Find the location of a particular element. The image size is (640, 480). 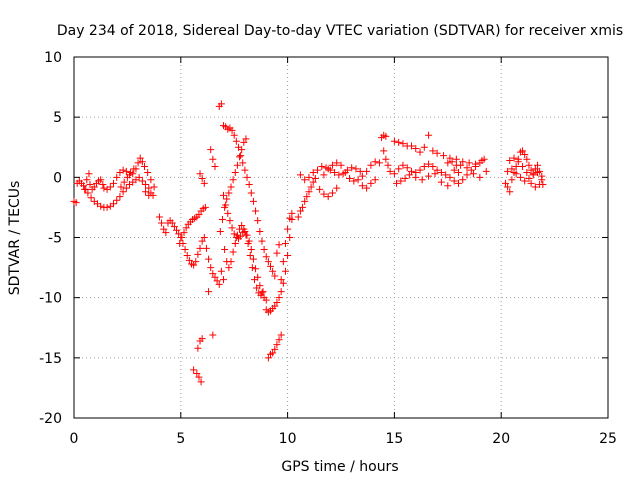

x-tick-label: 20 is located at coordinates (501, 439).